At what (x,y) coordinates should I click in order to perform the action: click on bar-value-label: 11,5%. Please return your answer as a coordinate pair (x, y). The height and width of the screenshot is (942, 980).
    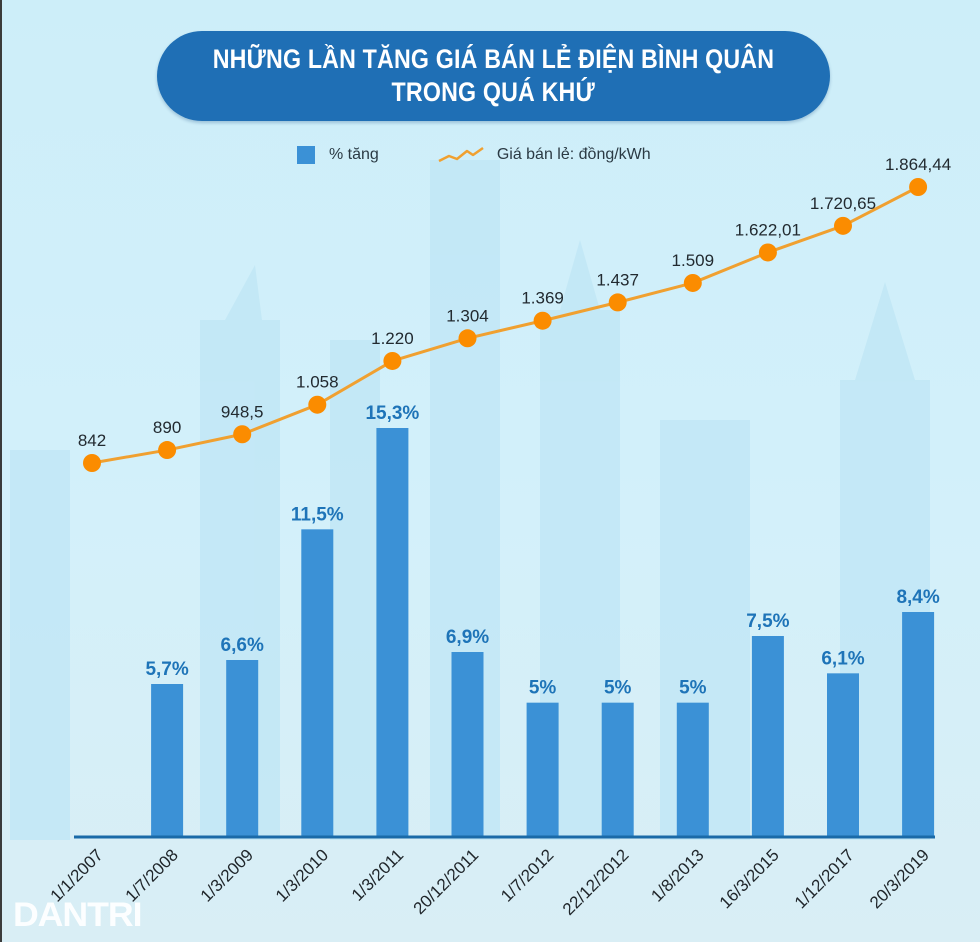
    Looking at the image, I should click on (317, 514).